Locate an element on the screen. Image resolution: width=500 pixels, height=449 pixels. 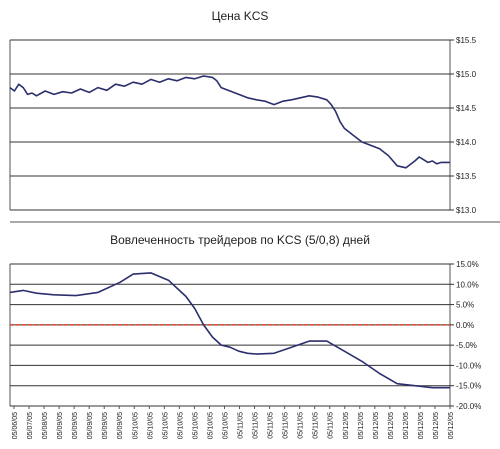
involvement-x-tick-label: 05/07/05 is located at coordinates (30, 425).